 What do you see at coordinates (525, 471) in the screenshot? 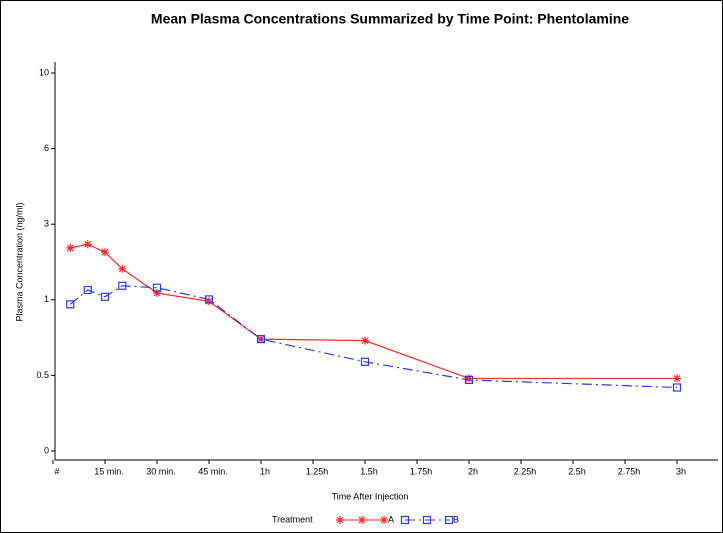
I see `x-tick-label: 2.25h` at bounding box center [525, 471].